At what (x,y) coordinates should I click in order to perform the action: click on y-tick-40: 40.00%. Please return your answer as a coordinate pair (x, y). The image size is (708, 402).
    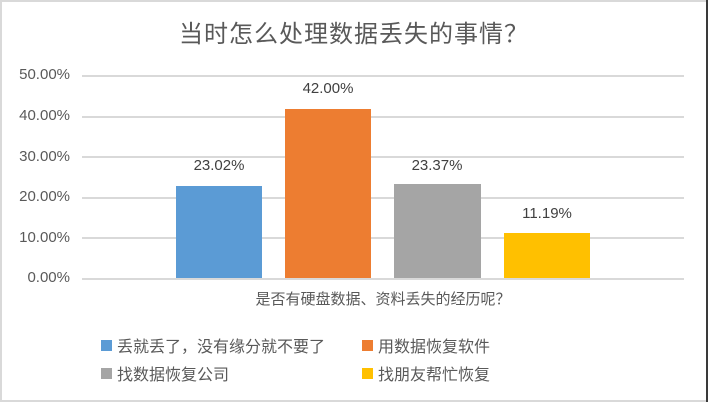
    Looking at the image, I should click on (44, 115).